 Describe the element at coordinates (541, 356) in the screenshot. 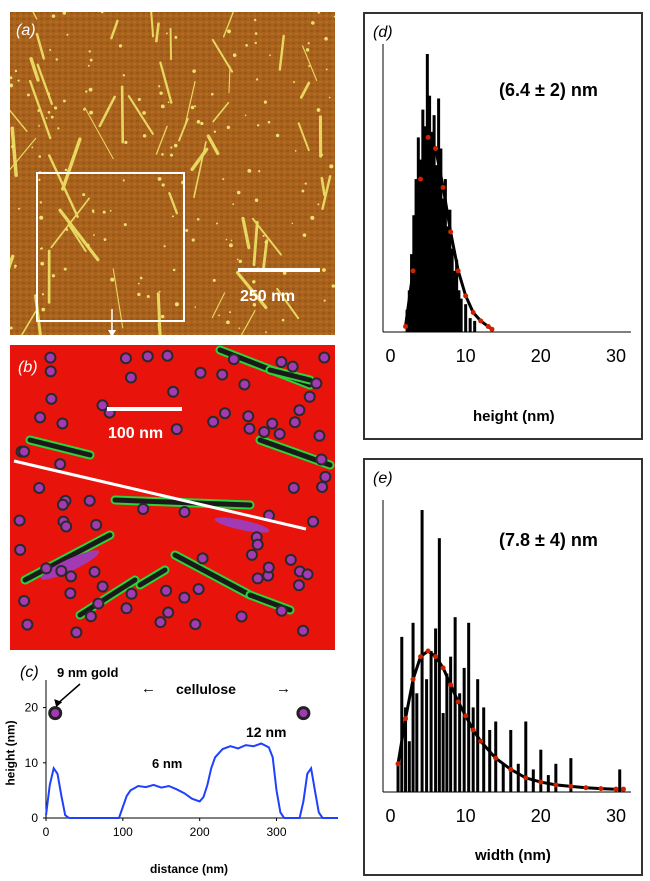

I see `x-tick-label: 20` at that location.